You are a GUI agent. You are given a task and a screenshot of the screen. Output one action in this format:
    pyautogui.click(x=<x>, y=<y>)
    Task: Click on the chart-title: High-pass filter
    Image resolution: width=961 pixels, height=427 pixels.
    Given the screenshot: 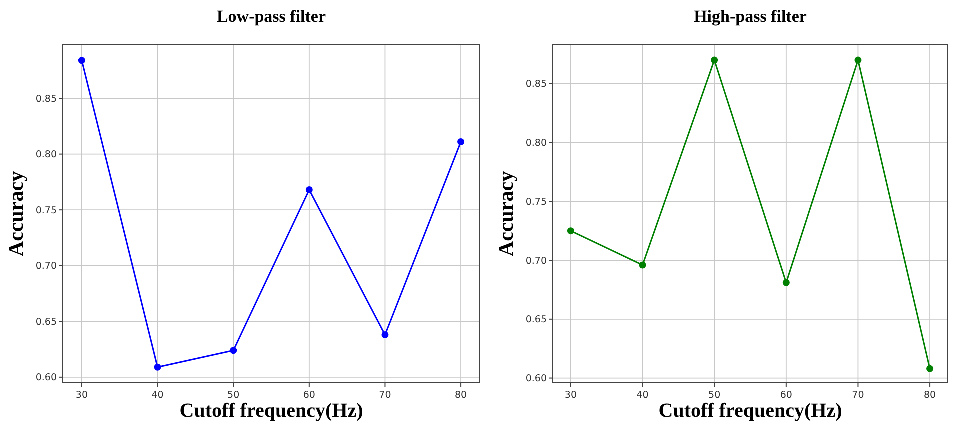 What is the action you would take?
    pyautogui.click(x=751, y=16)
    